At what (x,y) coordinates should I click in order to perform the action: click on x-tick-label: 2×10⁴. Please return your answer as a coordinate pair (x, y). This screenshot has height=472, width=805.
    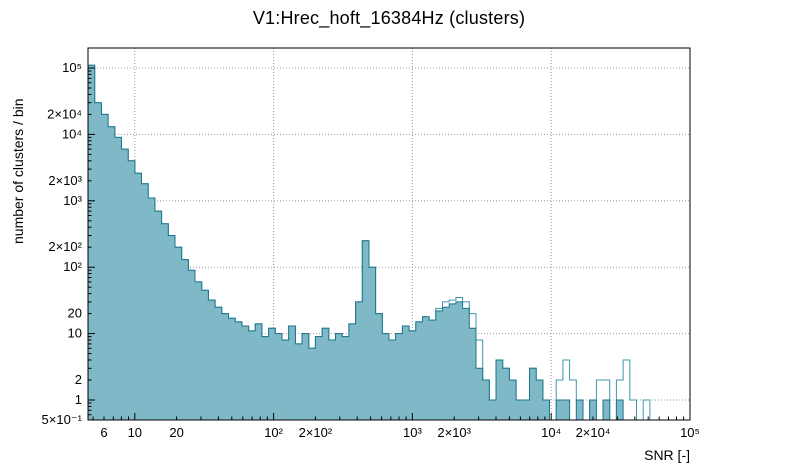
    Looking at the image, I should click on (593, 432).